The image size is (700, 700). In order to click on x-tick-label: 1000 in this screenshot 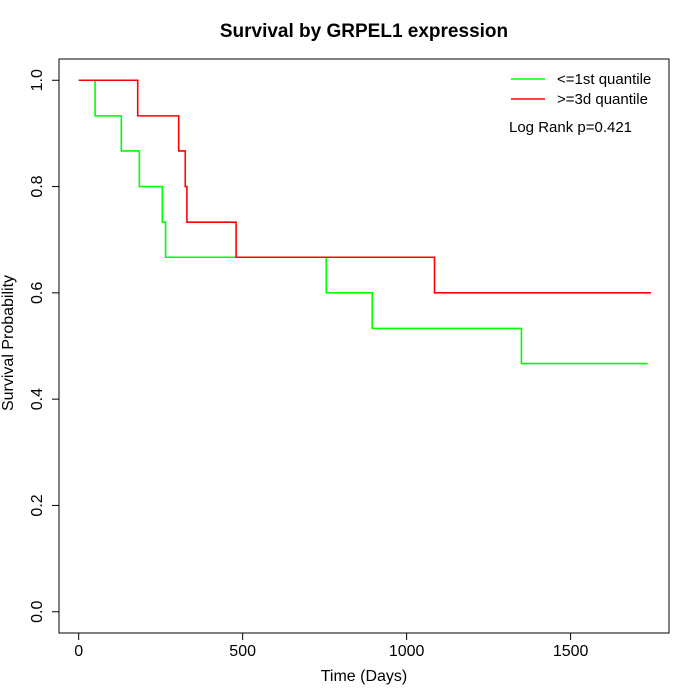, I will do `click(407, 651)`.